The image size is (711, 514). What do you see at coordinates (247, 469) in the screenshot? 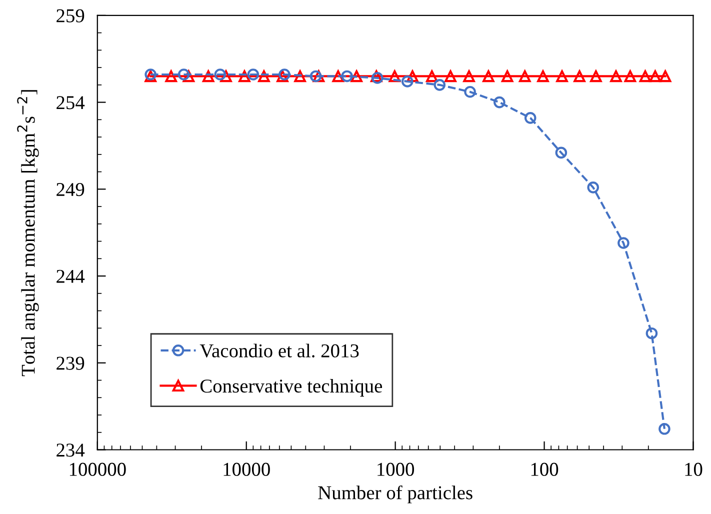
I see `x-tick-label: 10000` at bounding box center [247, 469].